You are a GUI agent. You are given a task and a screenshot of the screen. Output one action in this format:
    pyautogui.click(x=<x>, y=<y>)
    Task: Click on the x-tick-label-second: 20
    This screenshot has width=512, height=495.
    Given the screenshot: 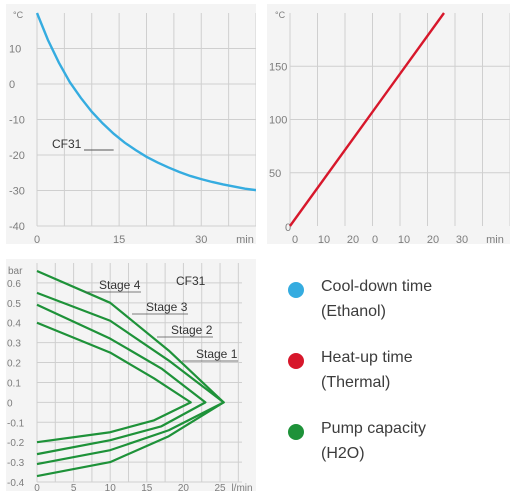 What is the action you would take?
    pyautogui.click(x=433, y=239)
    